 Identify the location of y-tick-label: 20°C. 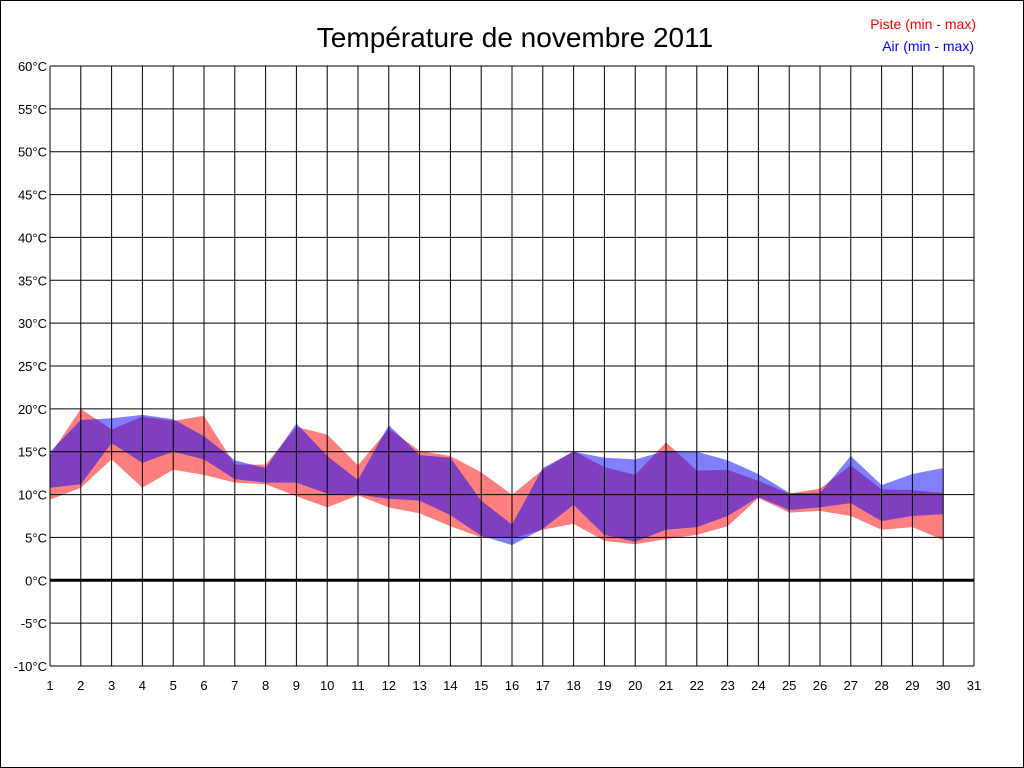
(32, 409).